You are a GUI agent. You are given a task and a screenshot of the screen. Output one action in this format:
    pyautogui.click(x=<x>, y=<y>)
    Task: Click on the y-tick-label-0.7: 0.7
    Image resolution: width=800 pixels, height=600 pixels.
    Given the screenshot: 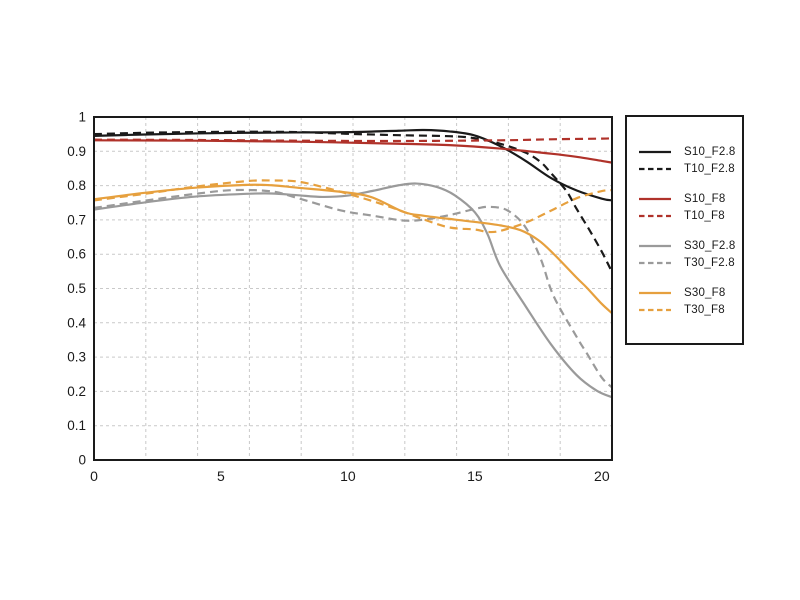 What is the action you would take?
    pyautogui.click(x=76, y=219)
    